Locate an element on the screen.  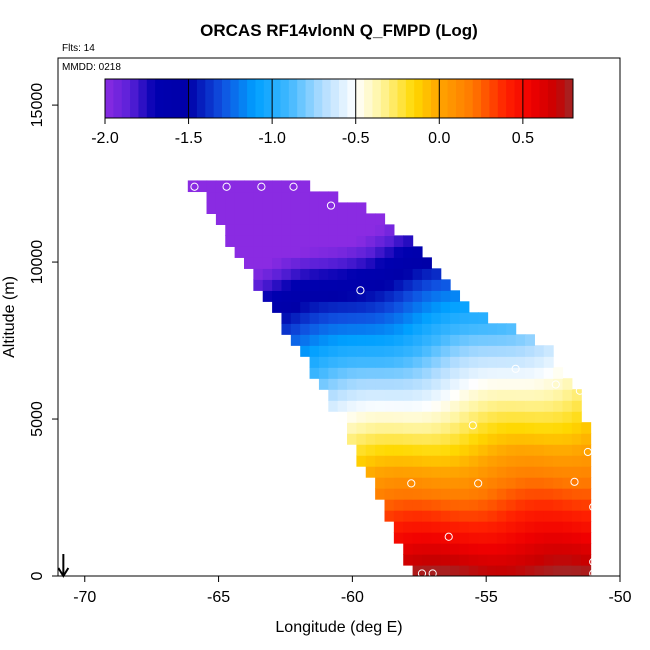
arrow-marker is located at coordinates (63, 566).